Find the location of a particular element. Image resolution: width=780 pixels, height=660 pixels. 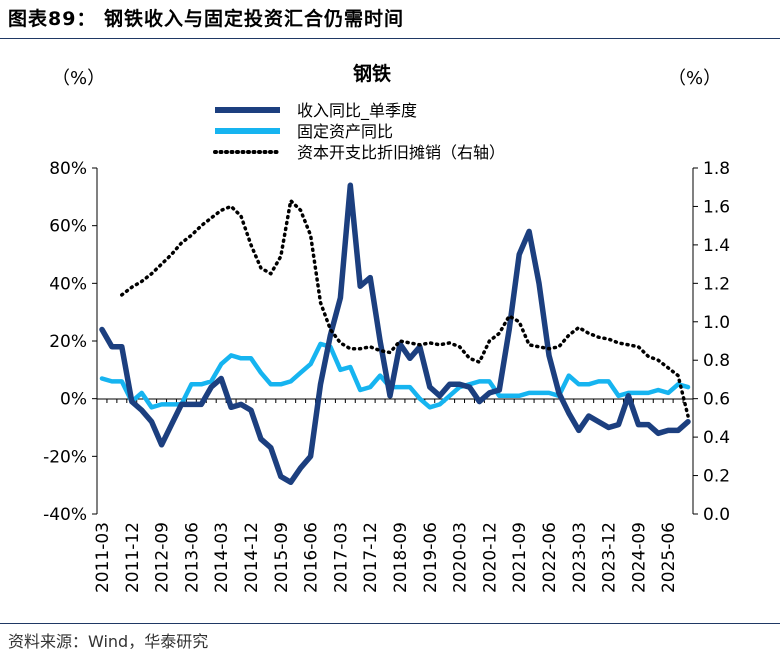

source-note: 资料来源：Wind，华泰研究 is located at coordinates (108, 641).